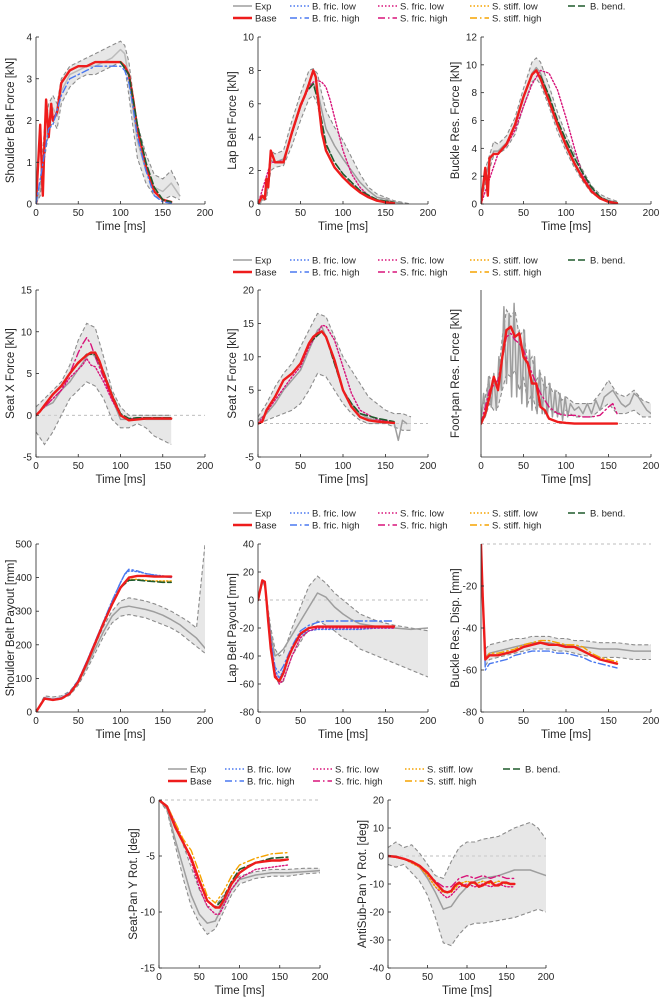 This screenshot has width=662, height=1001. I want to click on legend-label-b-fric-high: B. fric. high, so click(336, 273).